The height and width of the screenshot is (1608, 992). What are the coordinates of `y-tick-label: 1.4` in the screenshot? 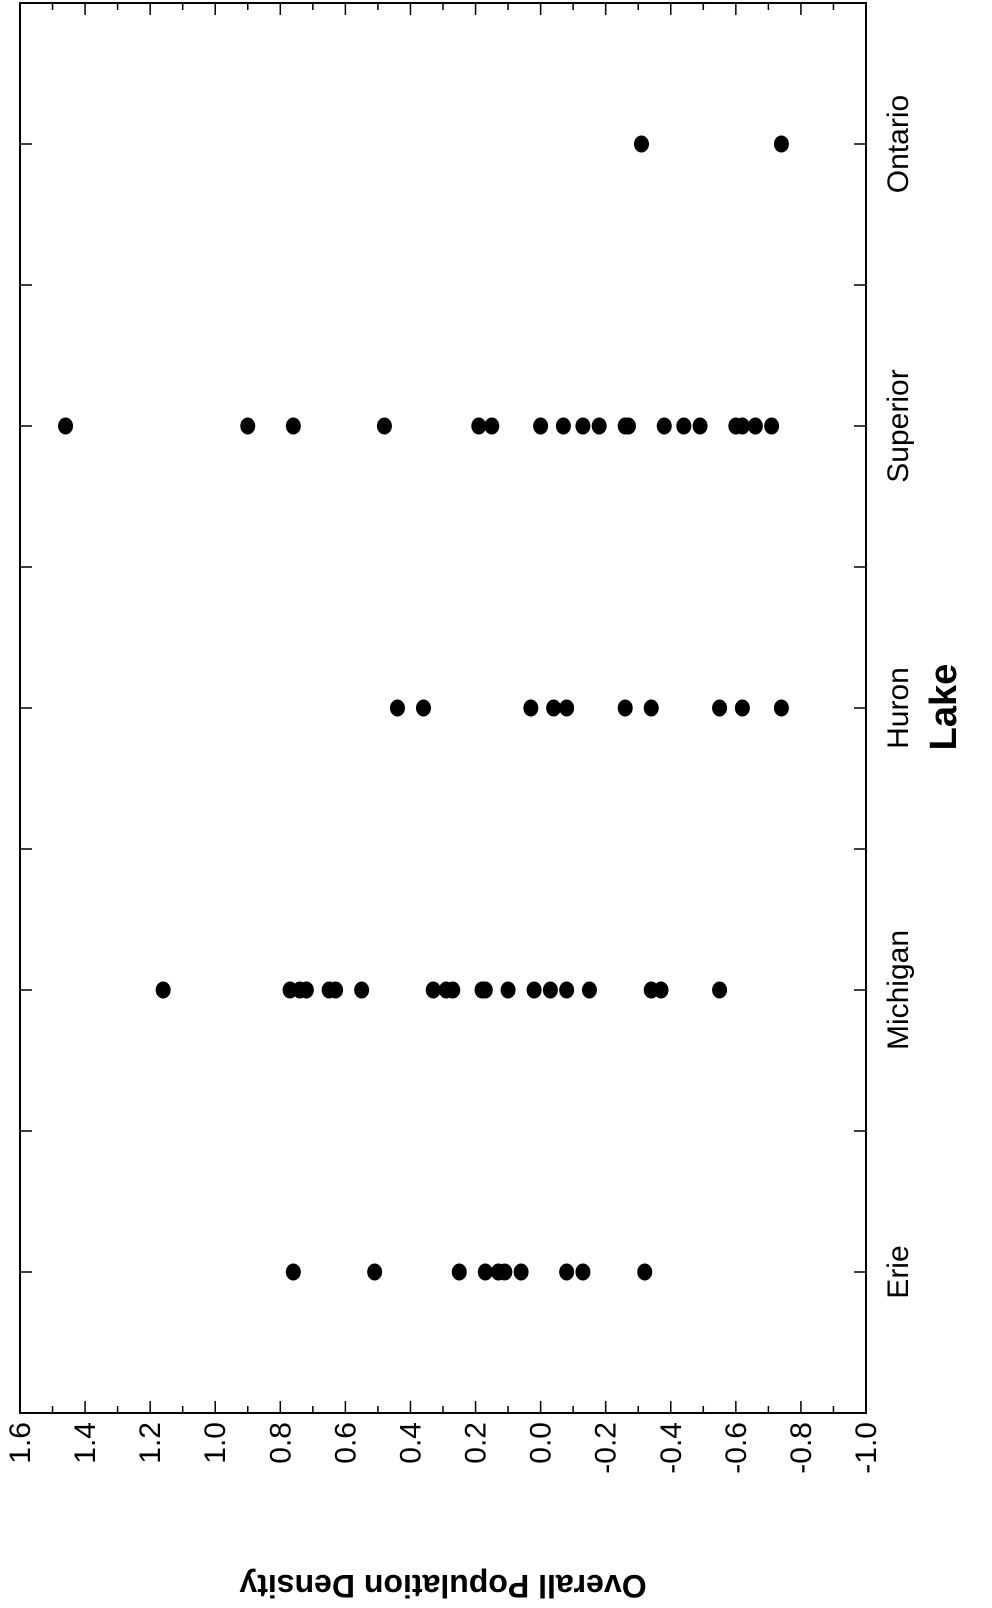 It's located at (85, 1443).